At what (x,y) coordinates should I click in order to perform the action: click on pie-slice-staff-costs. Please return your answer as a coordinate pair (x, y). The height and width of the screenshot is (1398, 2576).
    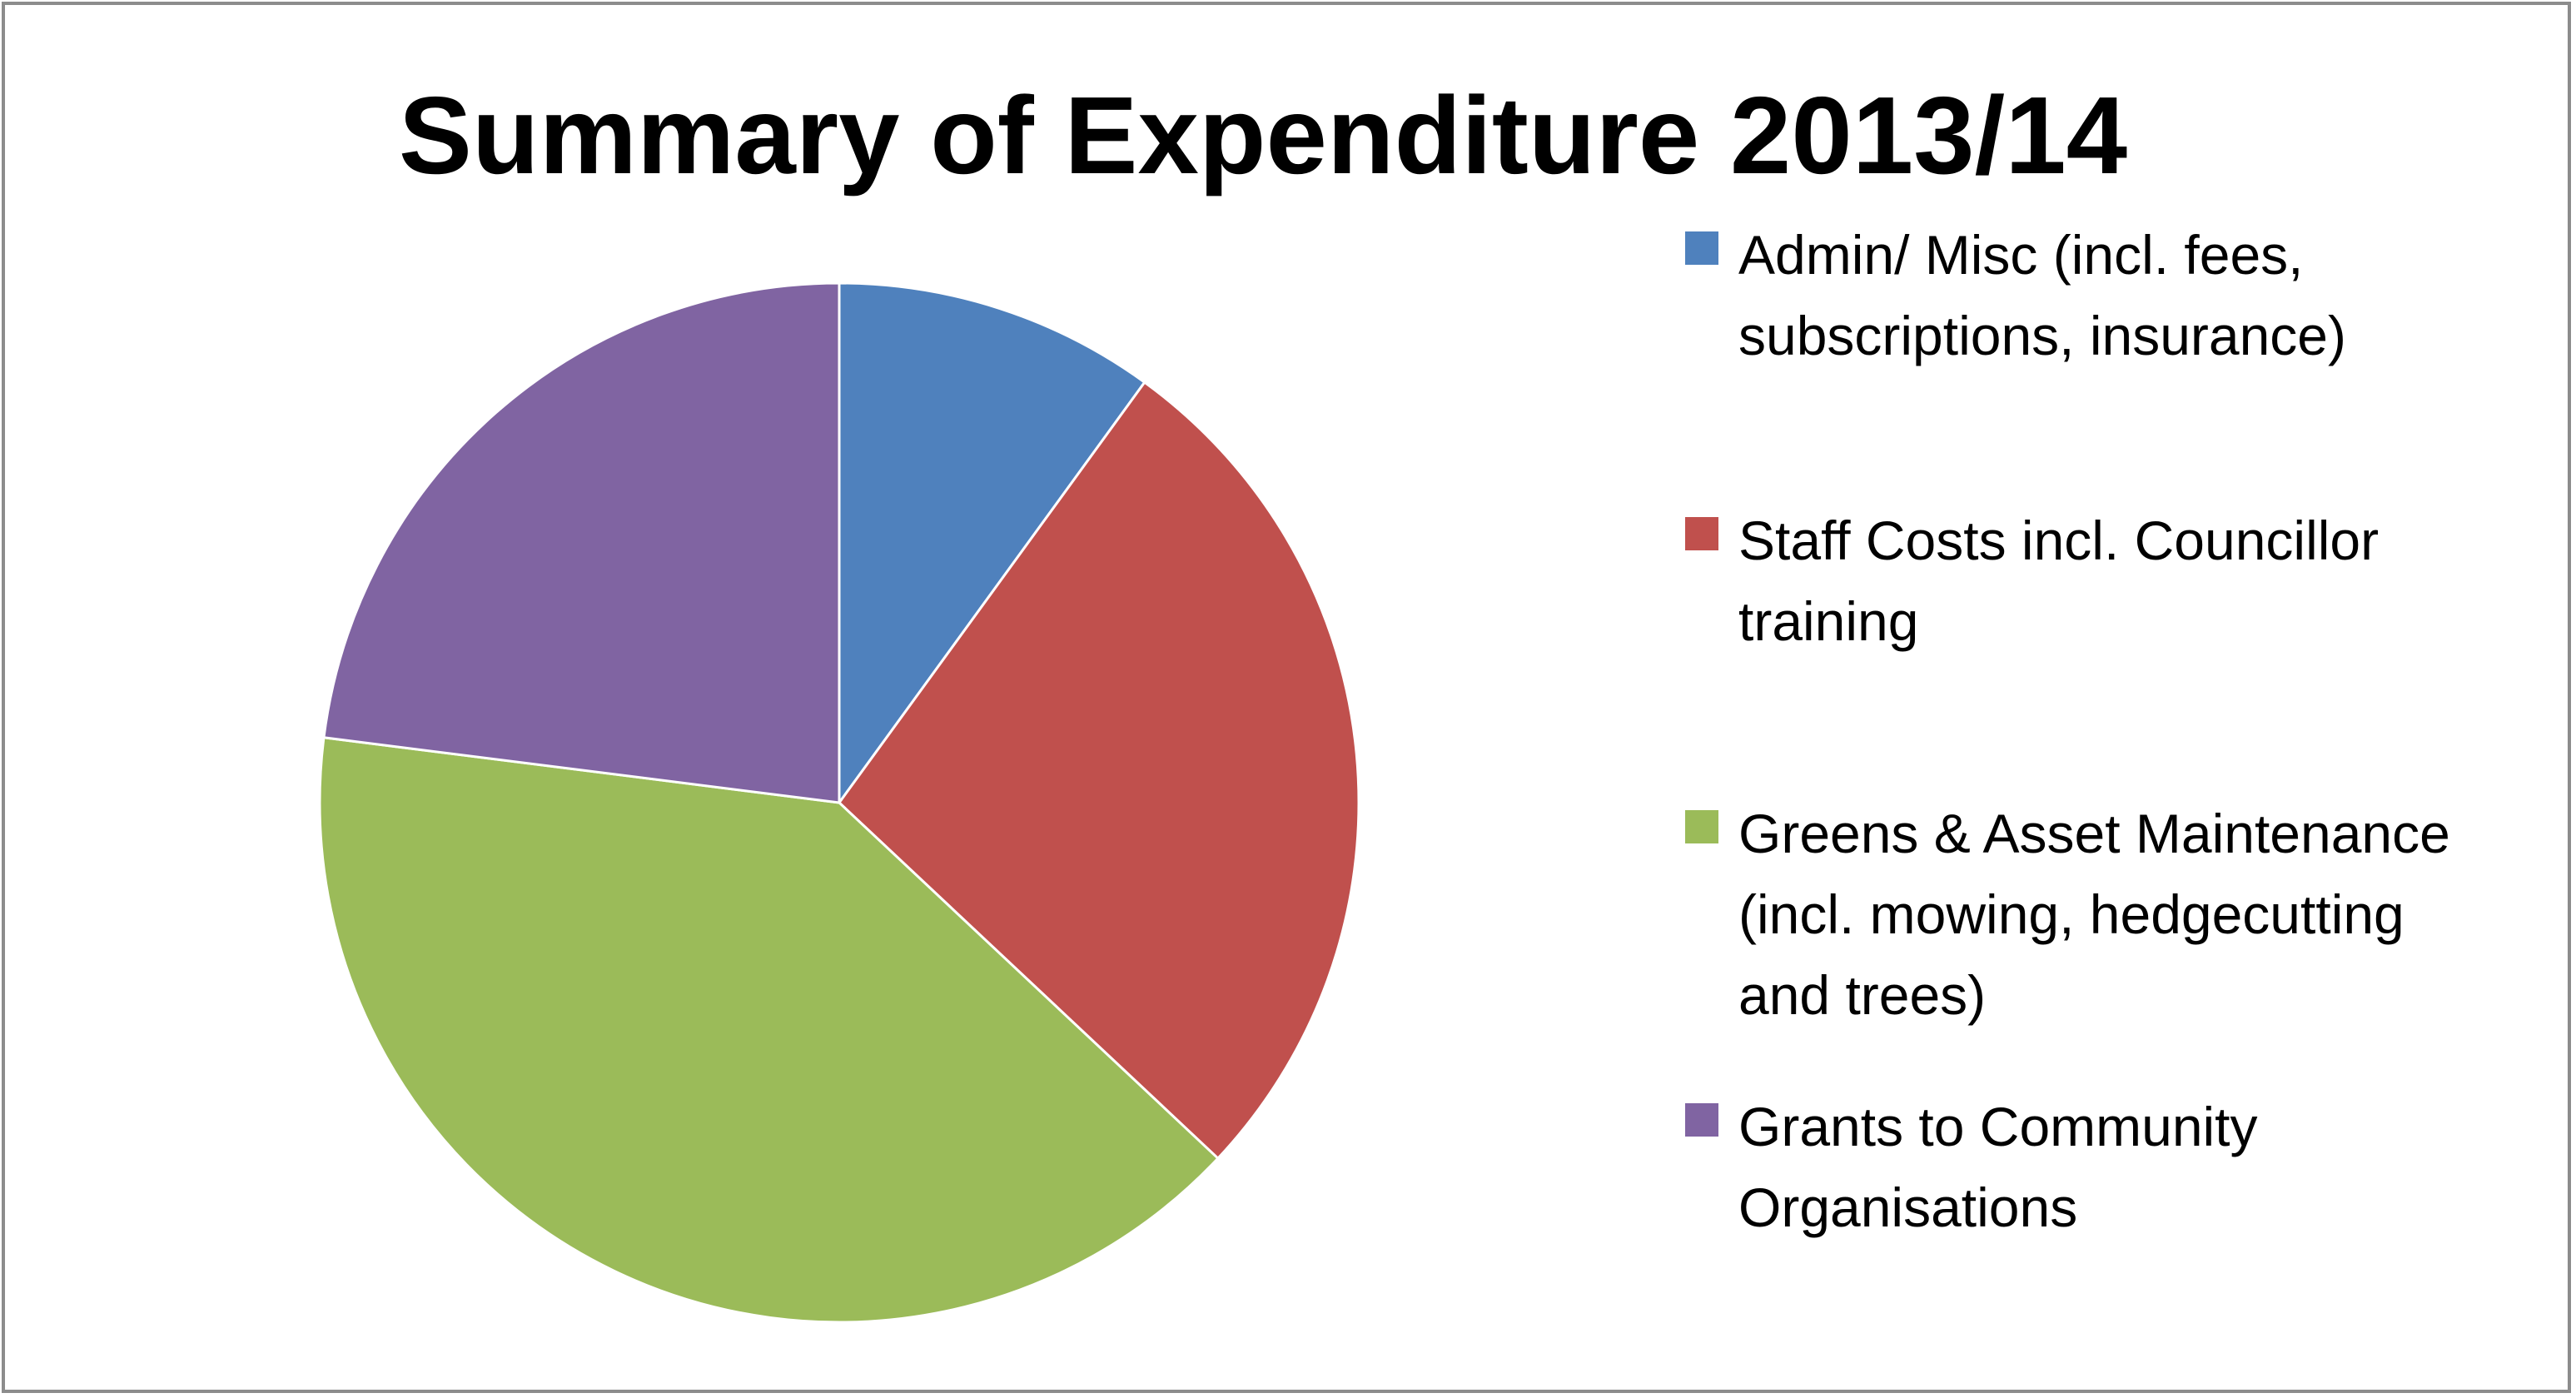
    Looking at the image, I should click on (1099, 771).